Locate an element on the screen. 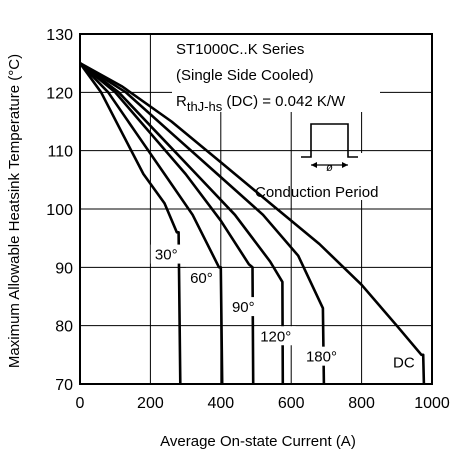  y-tick-label: 120 is located at coordinates (59, 93).